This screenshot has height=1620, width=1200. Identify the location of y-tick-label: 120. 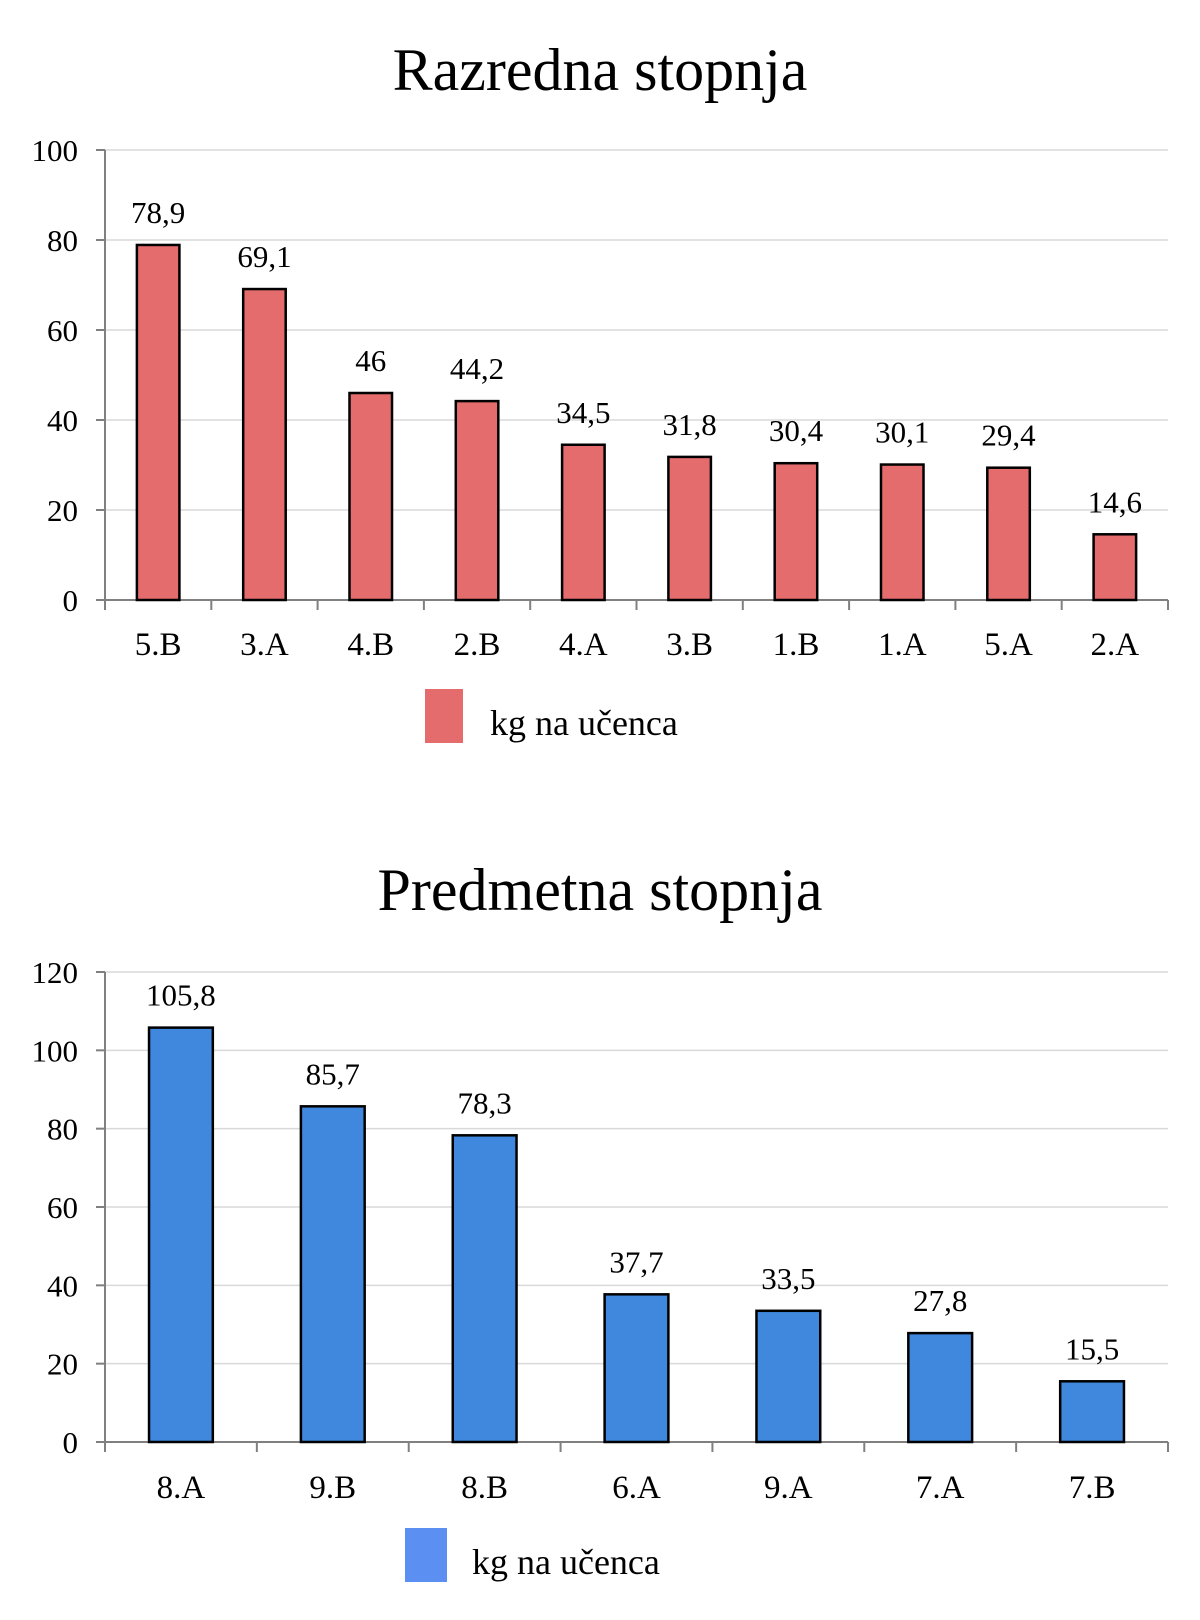
(55, 972).